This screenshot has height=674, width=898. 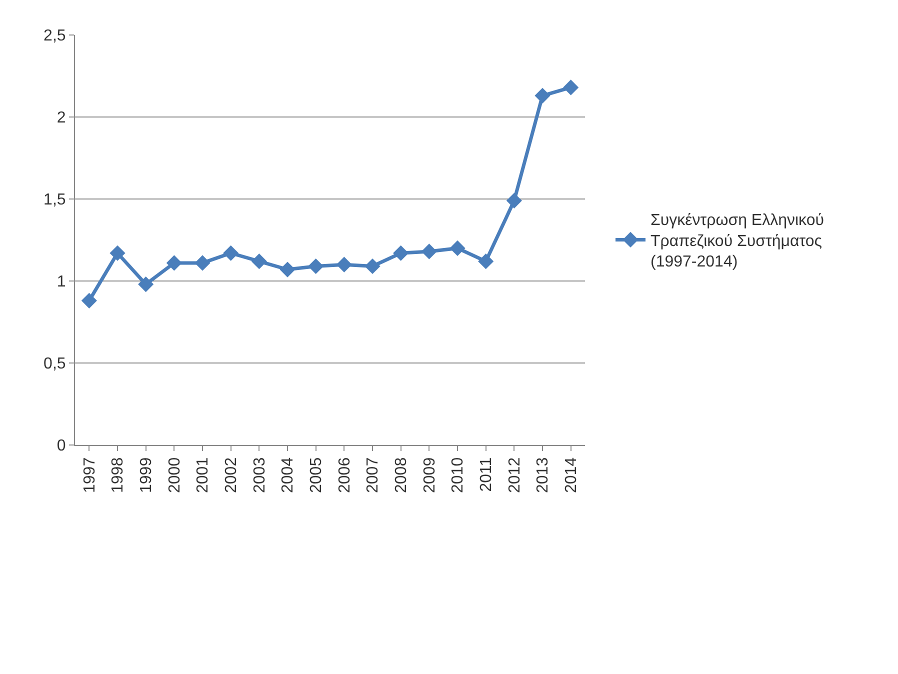 What do you see at coordinates (61, 446) in the screenshot?
I see `y-tick-label: 0` at bounding box center [61, 446].